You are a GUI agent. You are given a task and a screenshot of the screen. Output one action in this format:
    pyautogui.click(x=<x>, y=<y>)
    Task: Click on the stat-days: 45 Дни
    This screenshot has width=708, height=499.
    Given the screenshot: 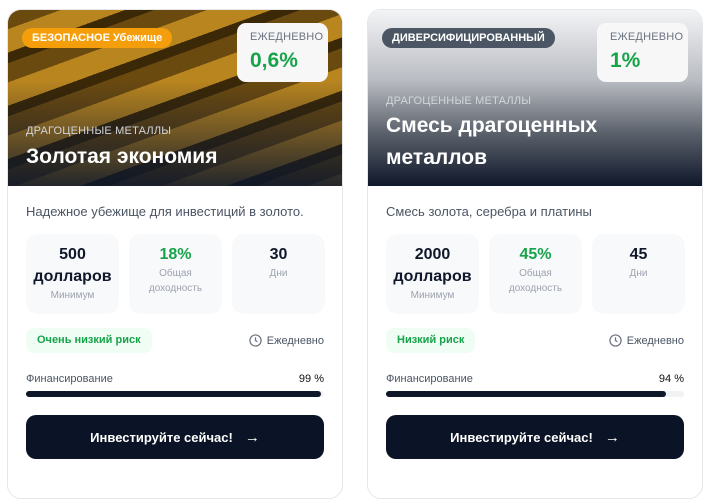 What is the action you would take?
    pyautogui.click(x=638, y=274)
    